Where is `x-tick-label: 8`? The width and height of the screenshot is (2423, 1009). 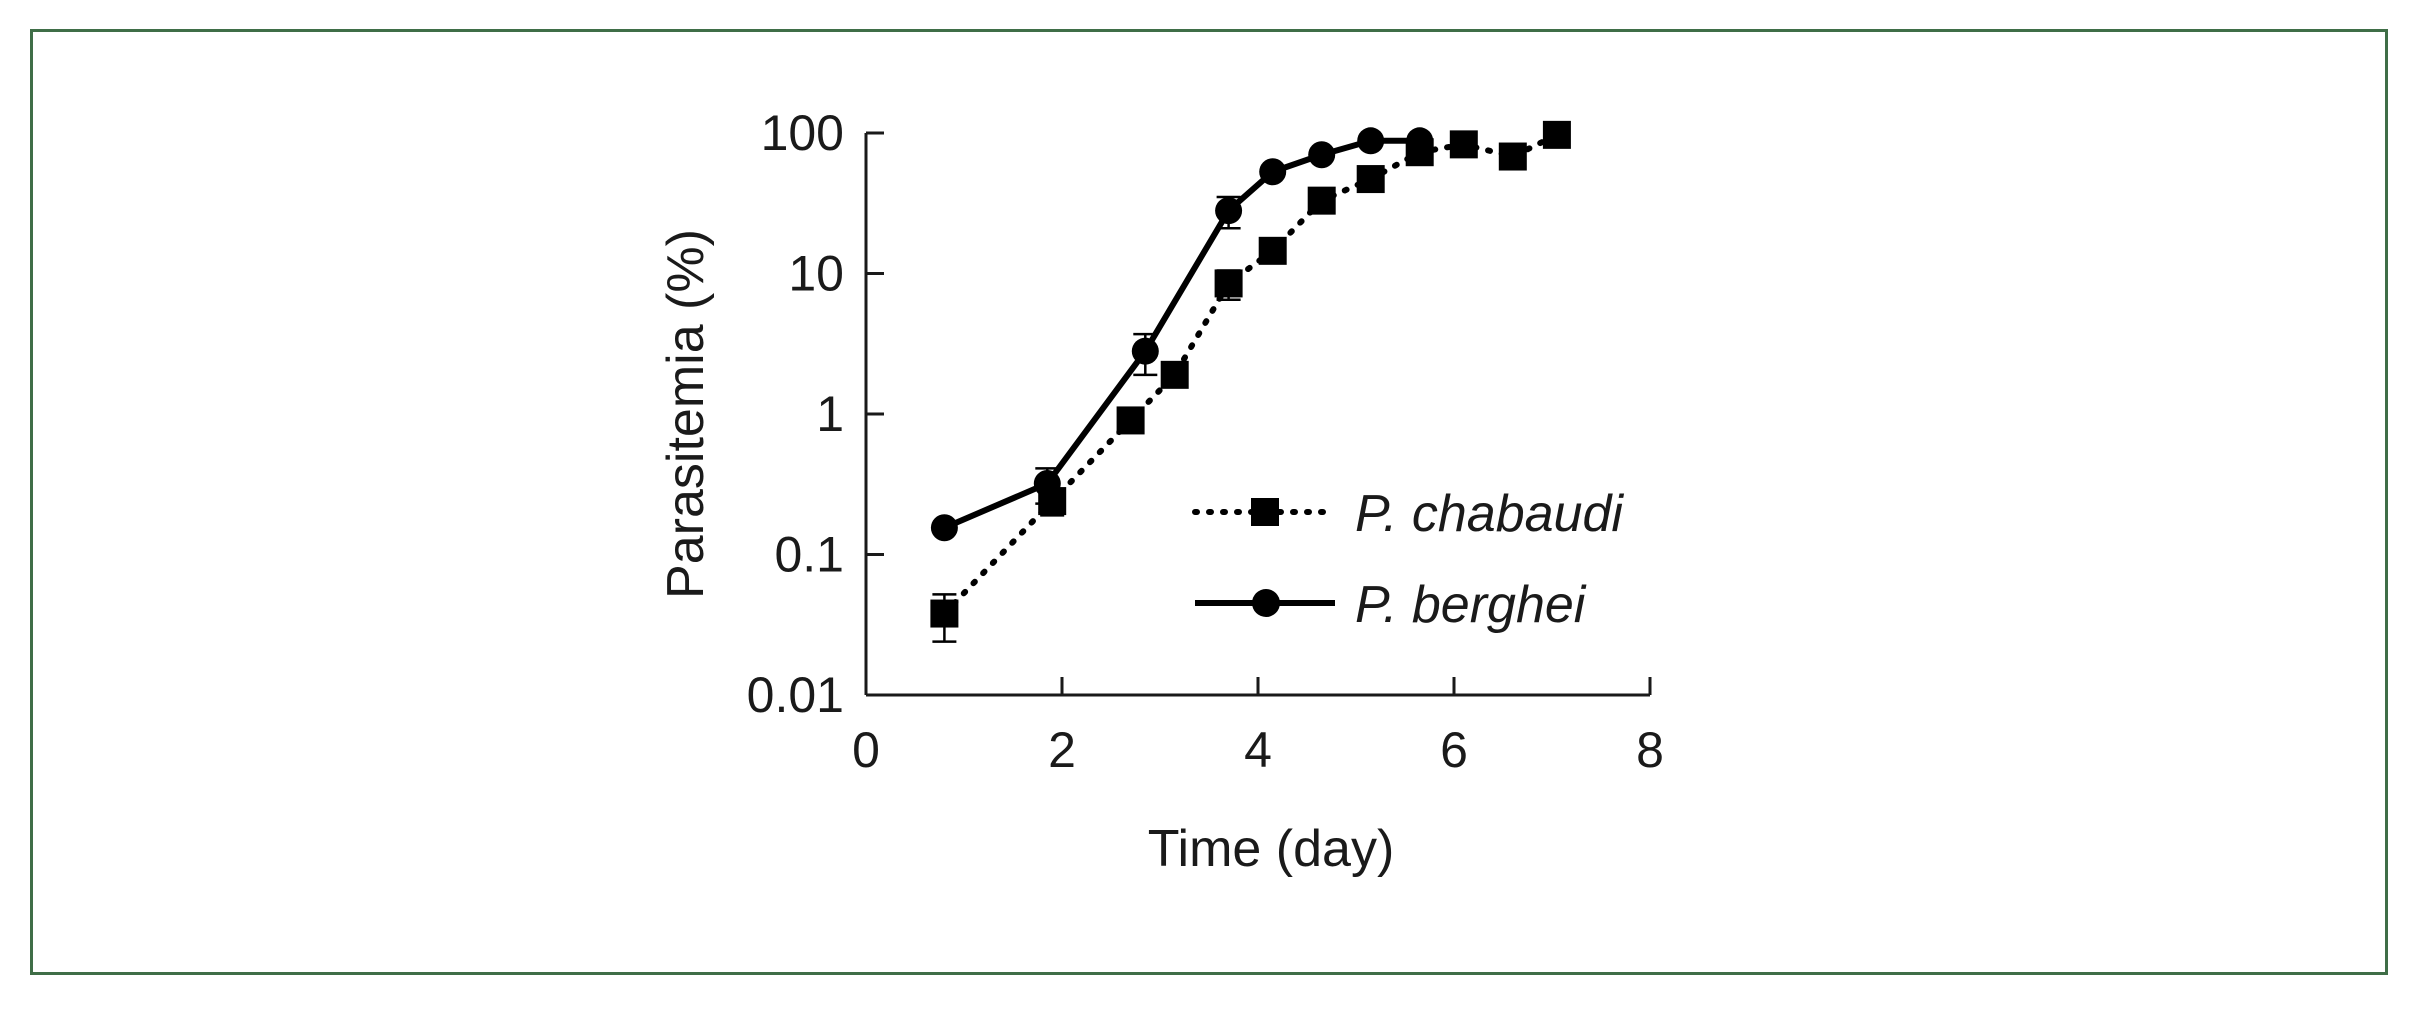
x-tick-label: 8 is located at coordinates (1650, 750).